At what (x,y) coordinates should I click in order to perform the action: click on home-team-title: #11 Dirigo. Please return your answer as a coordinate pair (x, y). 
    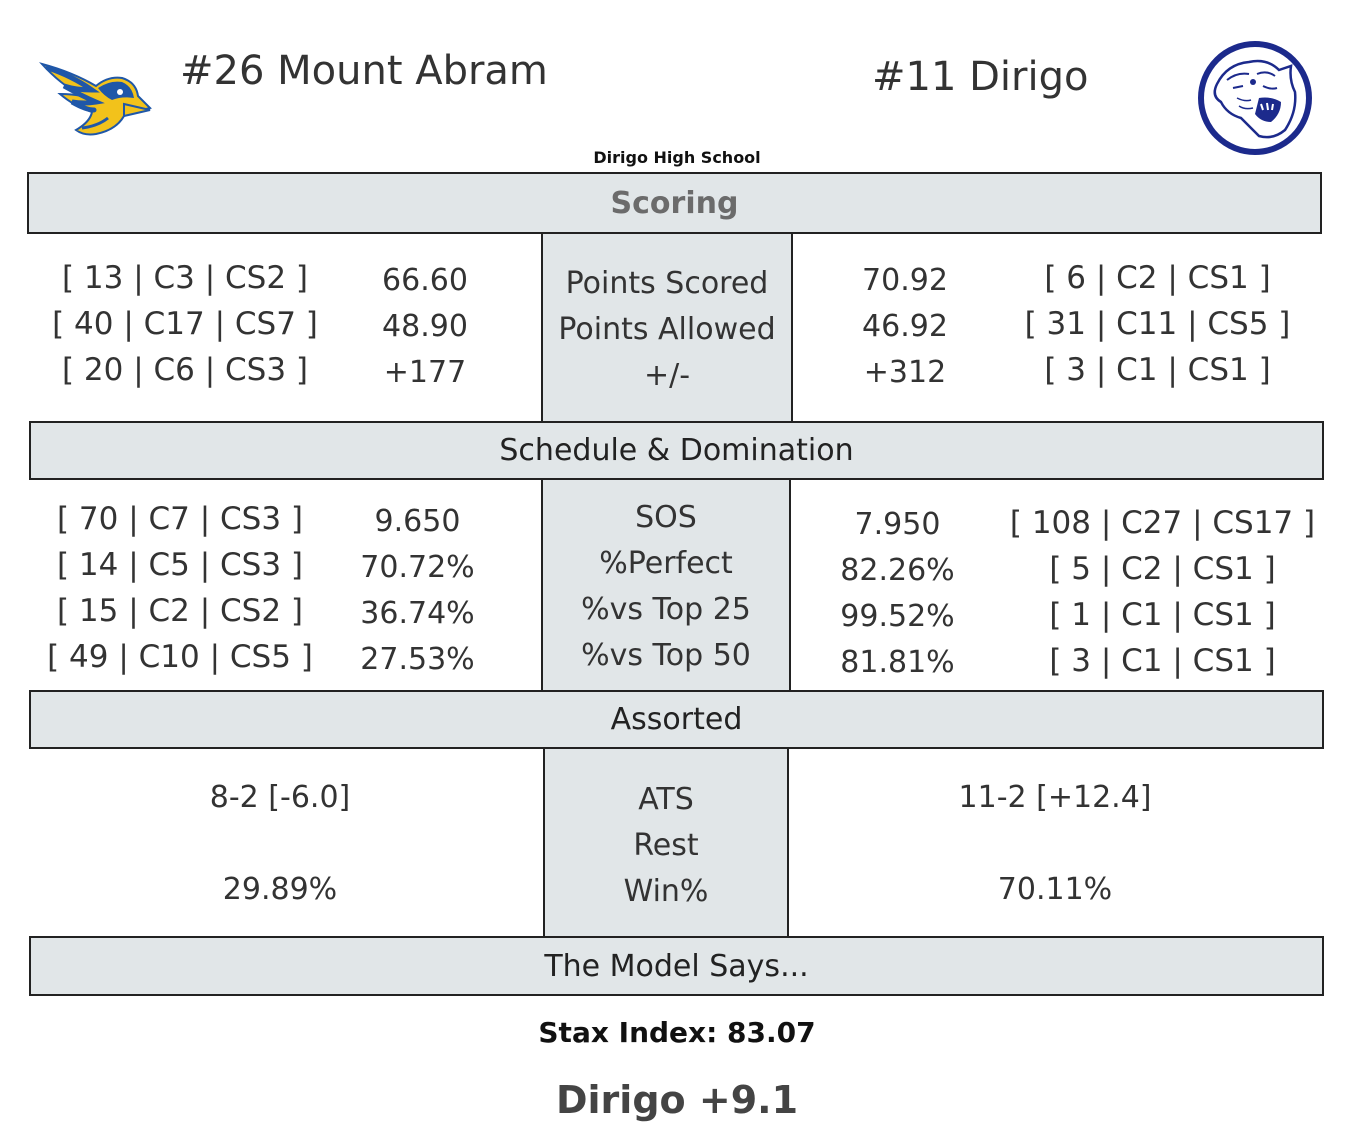
    Looking at the image, I should click on (980, 77).